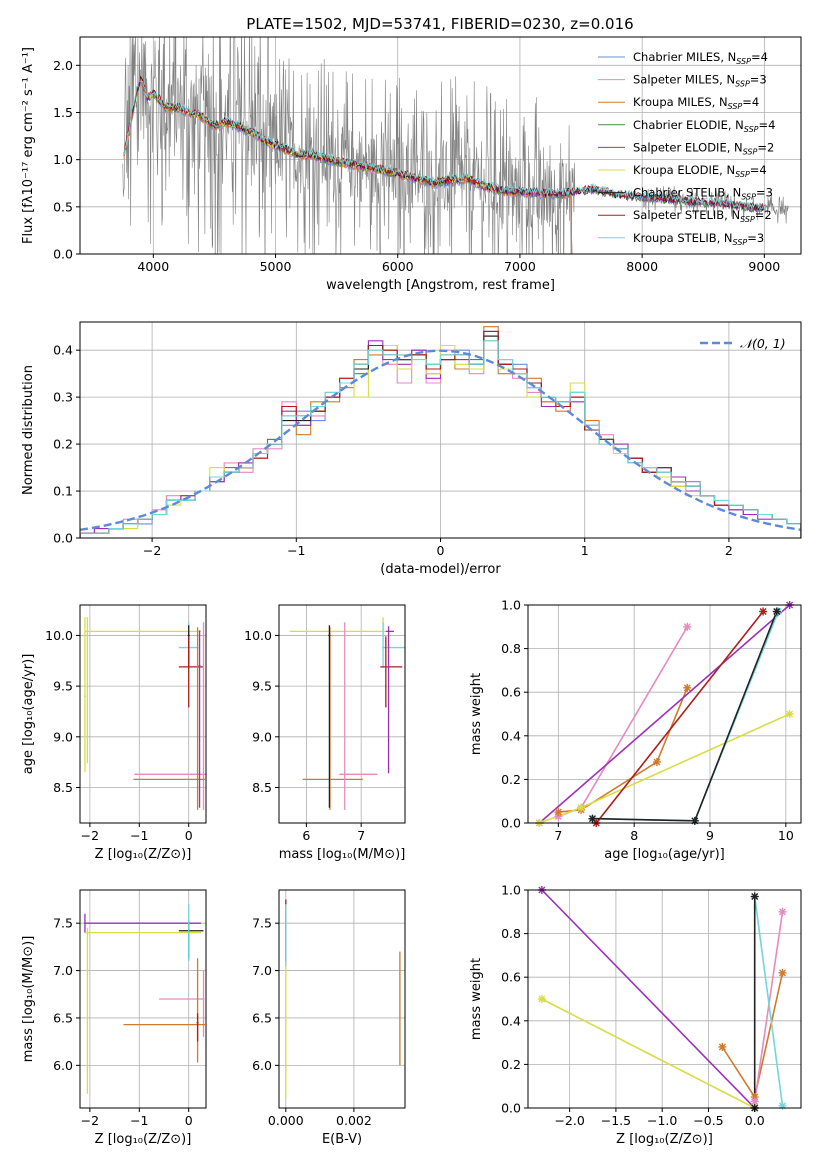 This screenshot has height=1170, width=819. Describe the element at coordinates (764, 266) in the screenshot. I see `x-tick-label: 9000` at that location.